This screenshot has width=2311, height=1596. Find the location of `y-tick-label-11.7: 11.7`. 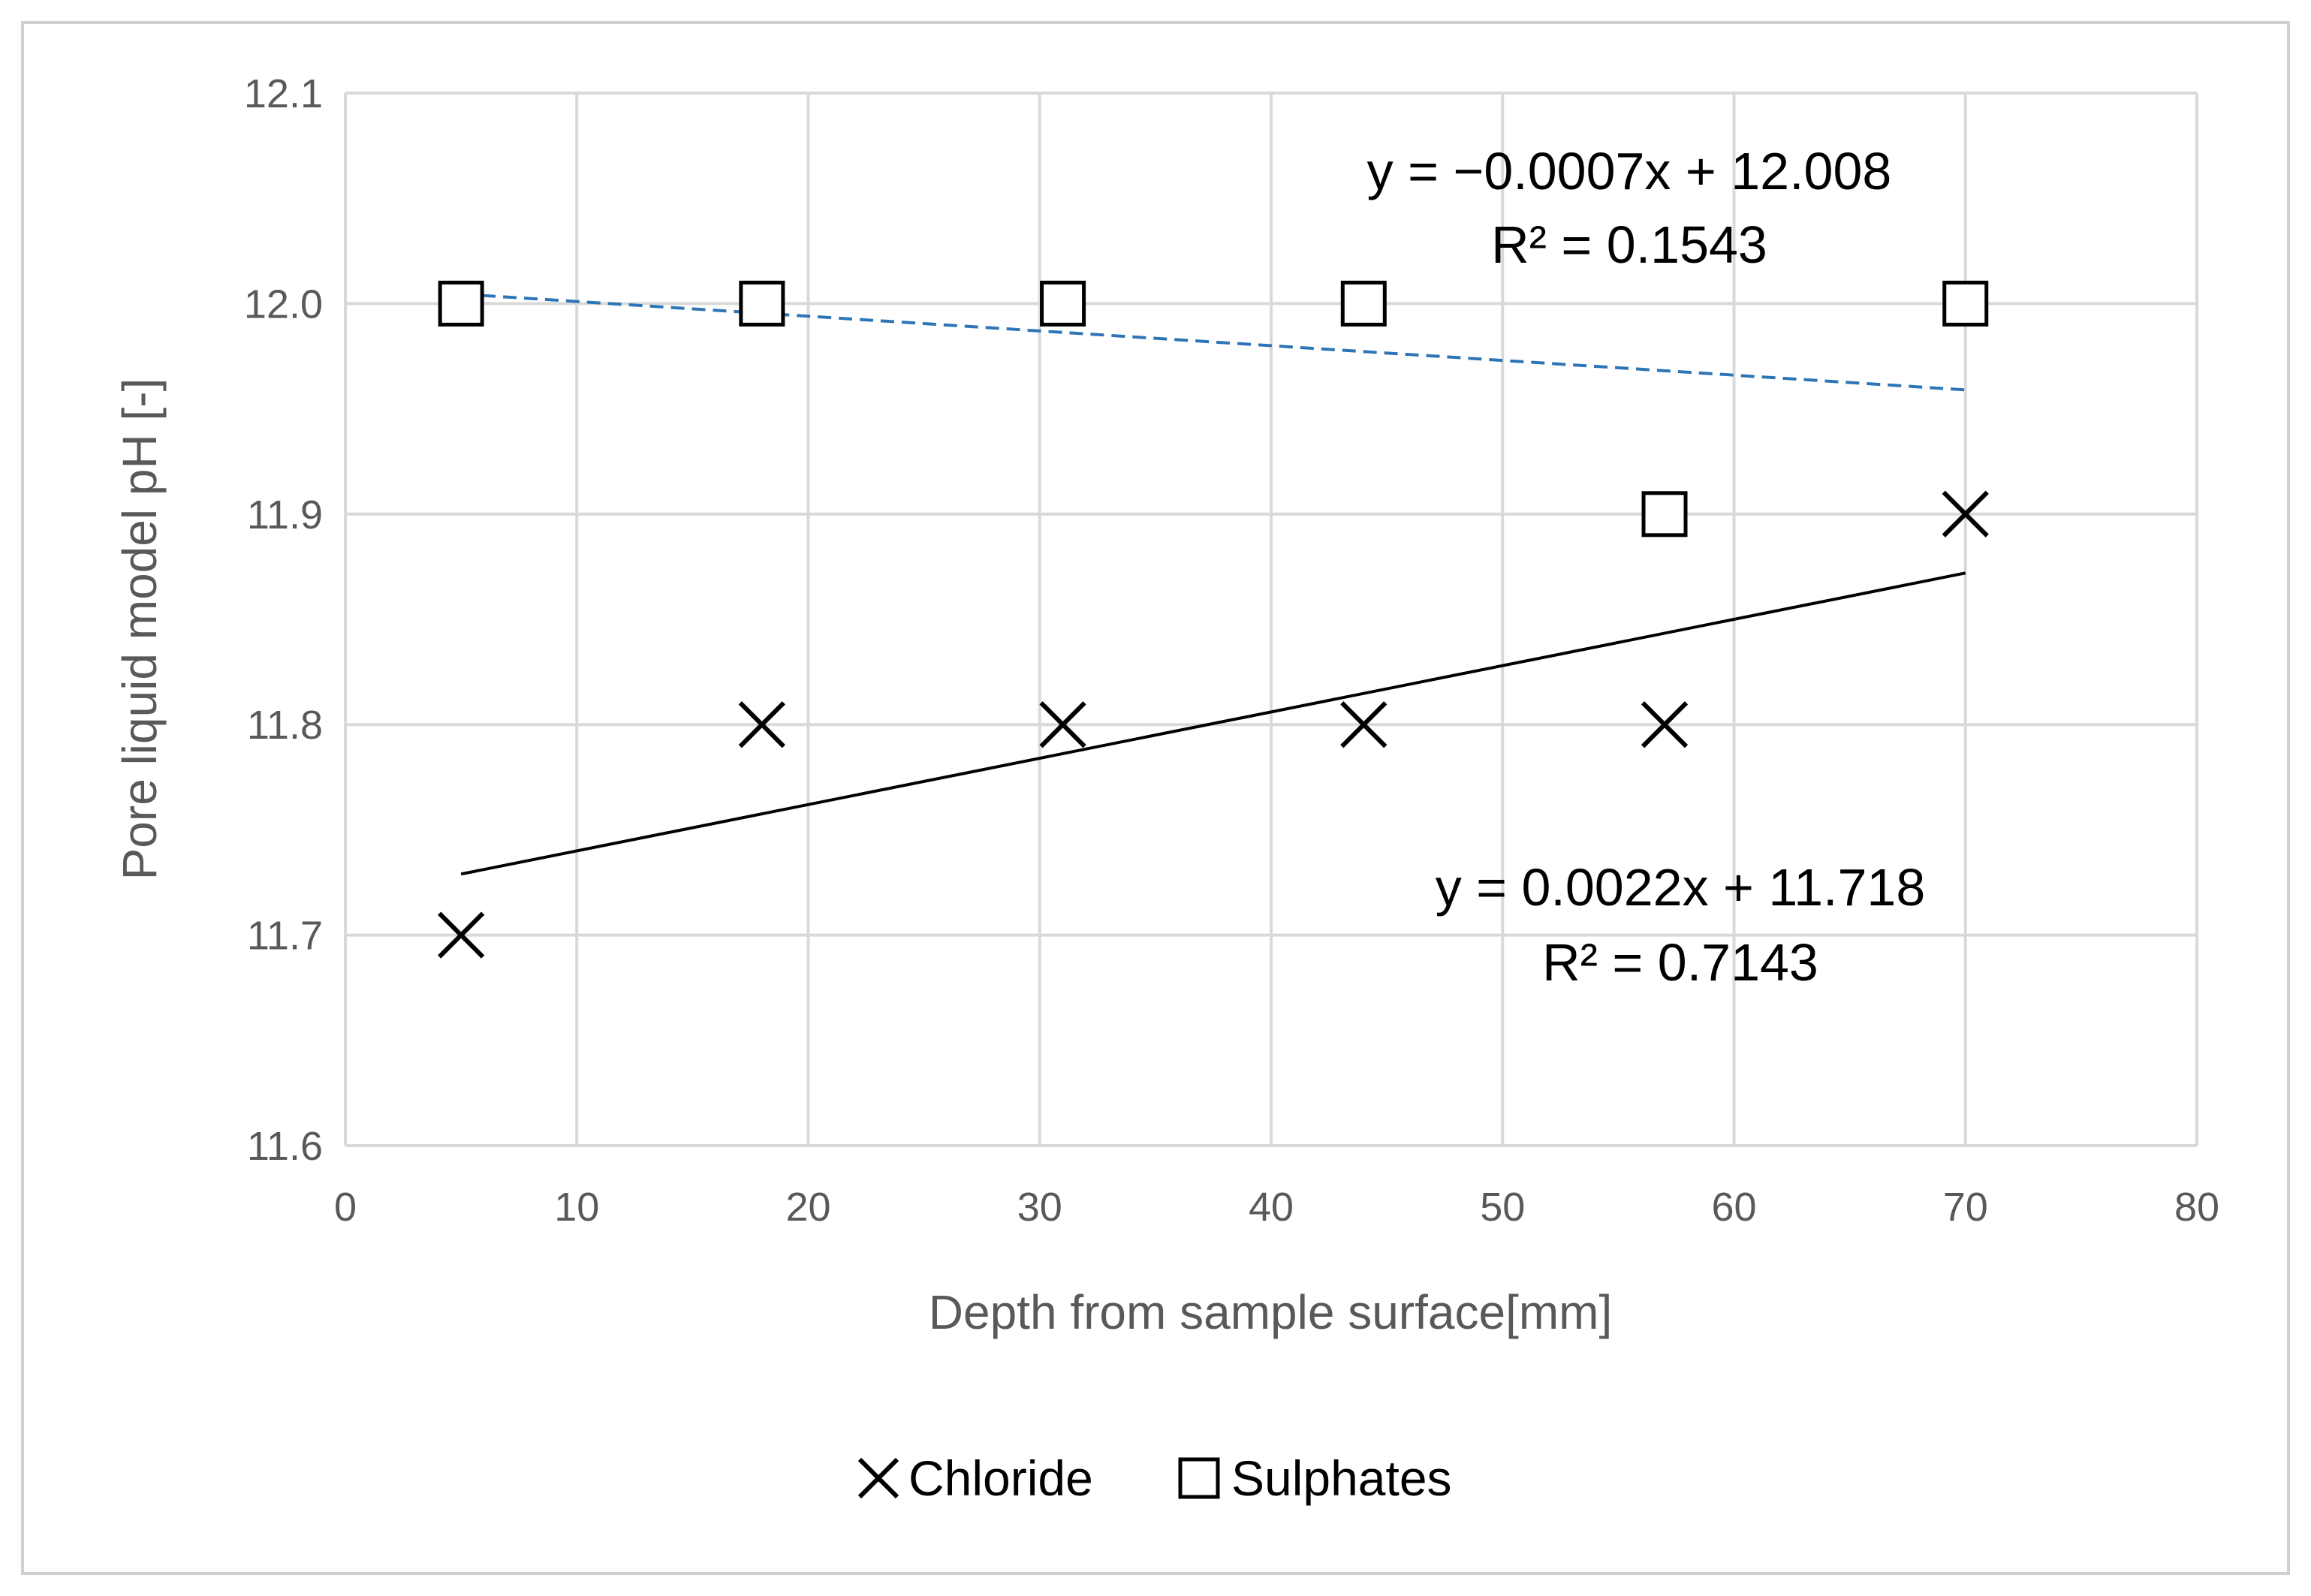

y-tick-label-11.7: 11.7 is located at coordinates (285, 936).